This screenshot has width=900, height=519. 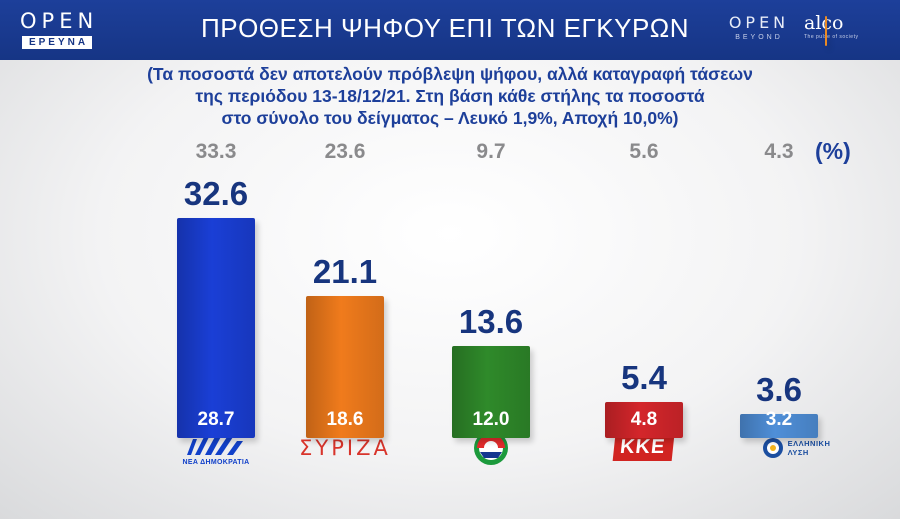 I want to click on nd-label: ΝΕΑ ΔΗΜΟΚΡΑΤΙΑ, so click(x=216, y=462).